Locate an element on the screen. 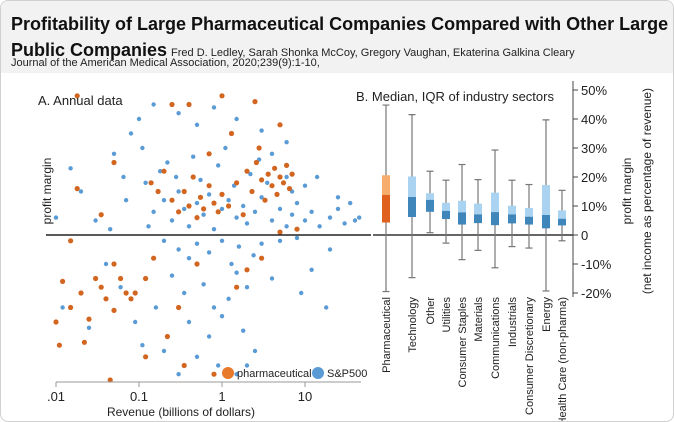 The image size is (674, 422). box-energy is located at coordinates (546, 205).